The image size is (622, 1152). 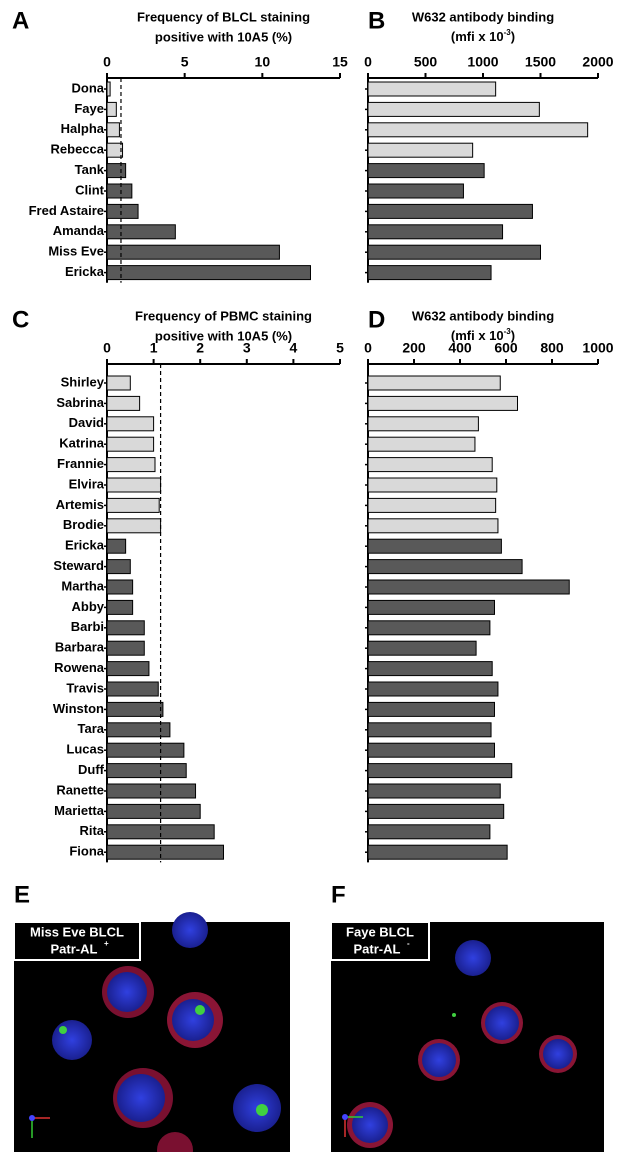 What do you see at coordinates (338, 894) in the screenshot?
I see `panel-letter: F` at bounding box center [338, 894].